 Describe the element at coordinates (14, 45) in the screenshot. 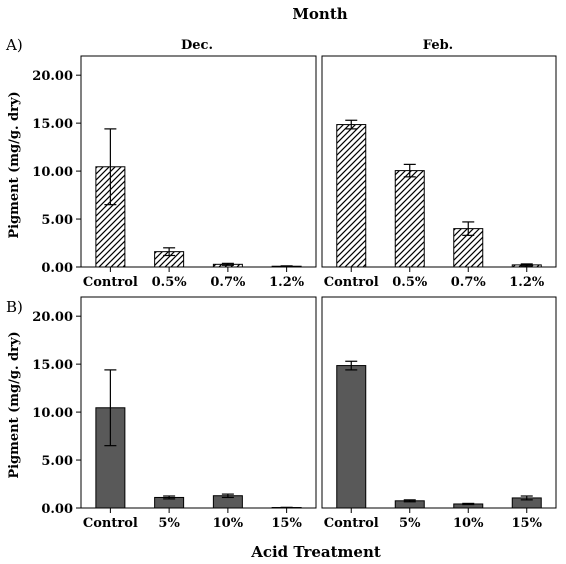

I see `row-label-a: A)` at that location.